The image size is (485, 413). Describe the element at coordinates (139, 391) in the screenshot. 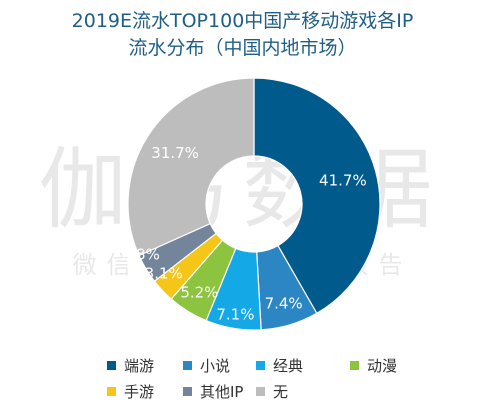

I see `legend-label: 手游` at that location.